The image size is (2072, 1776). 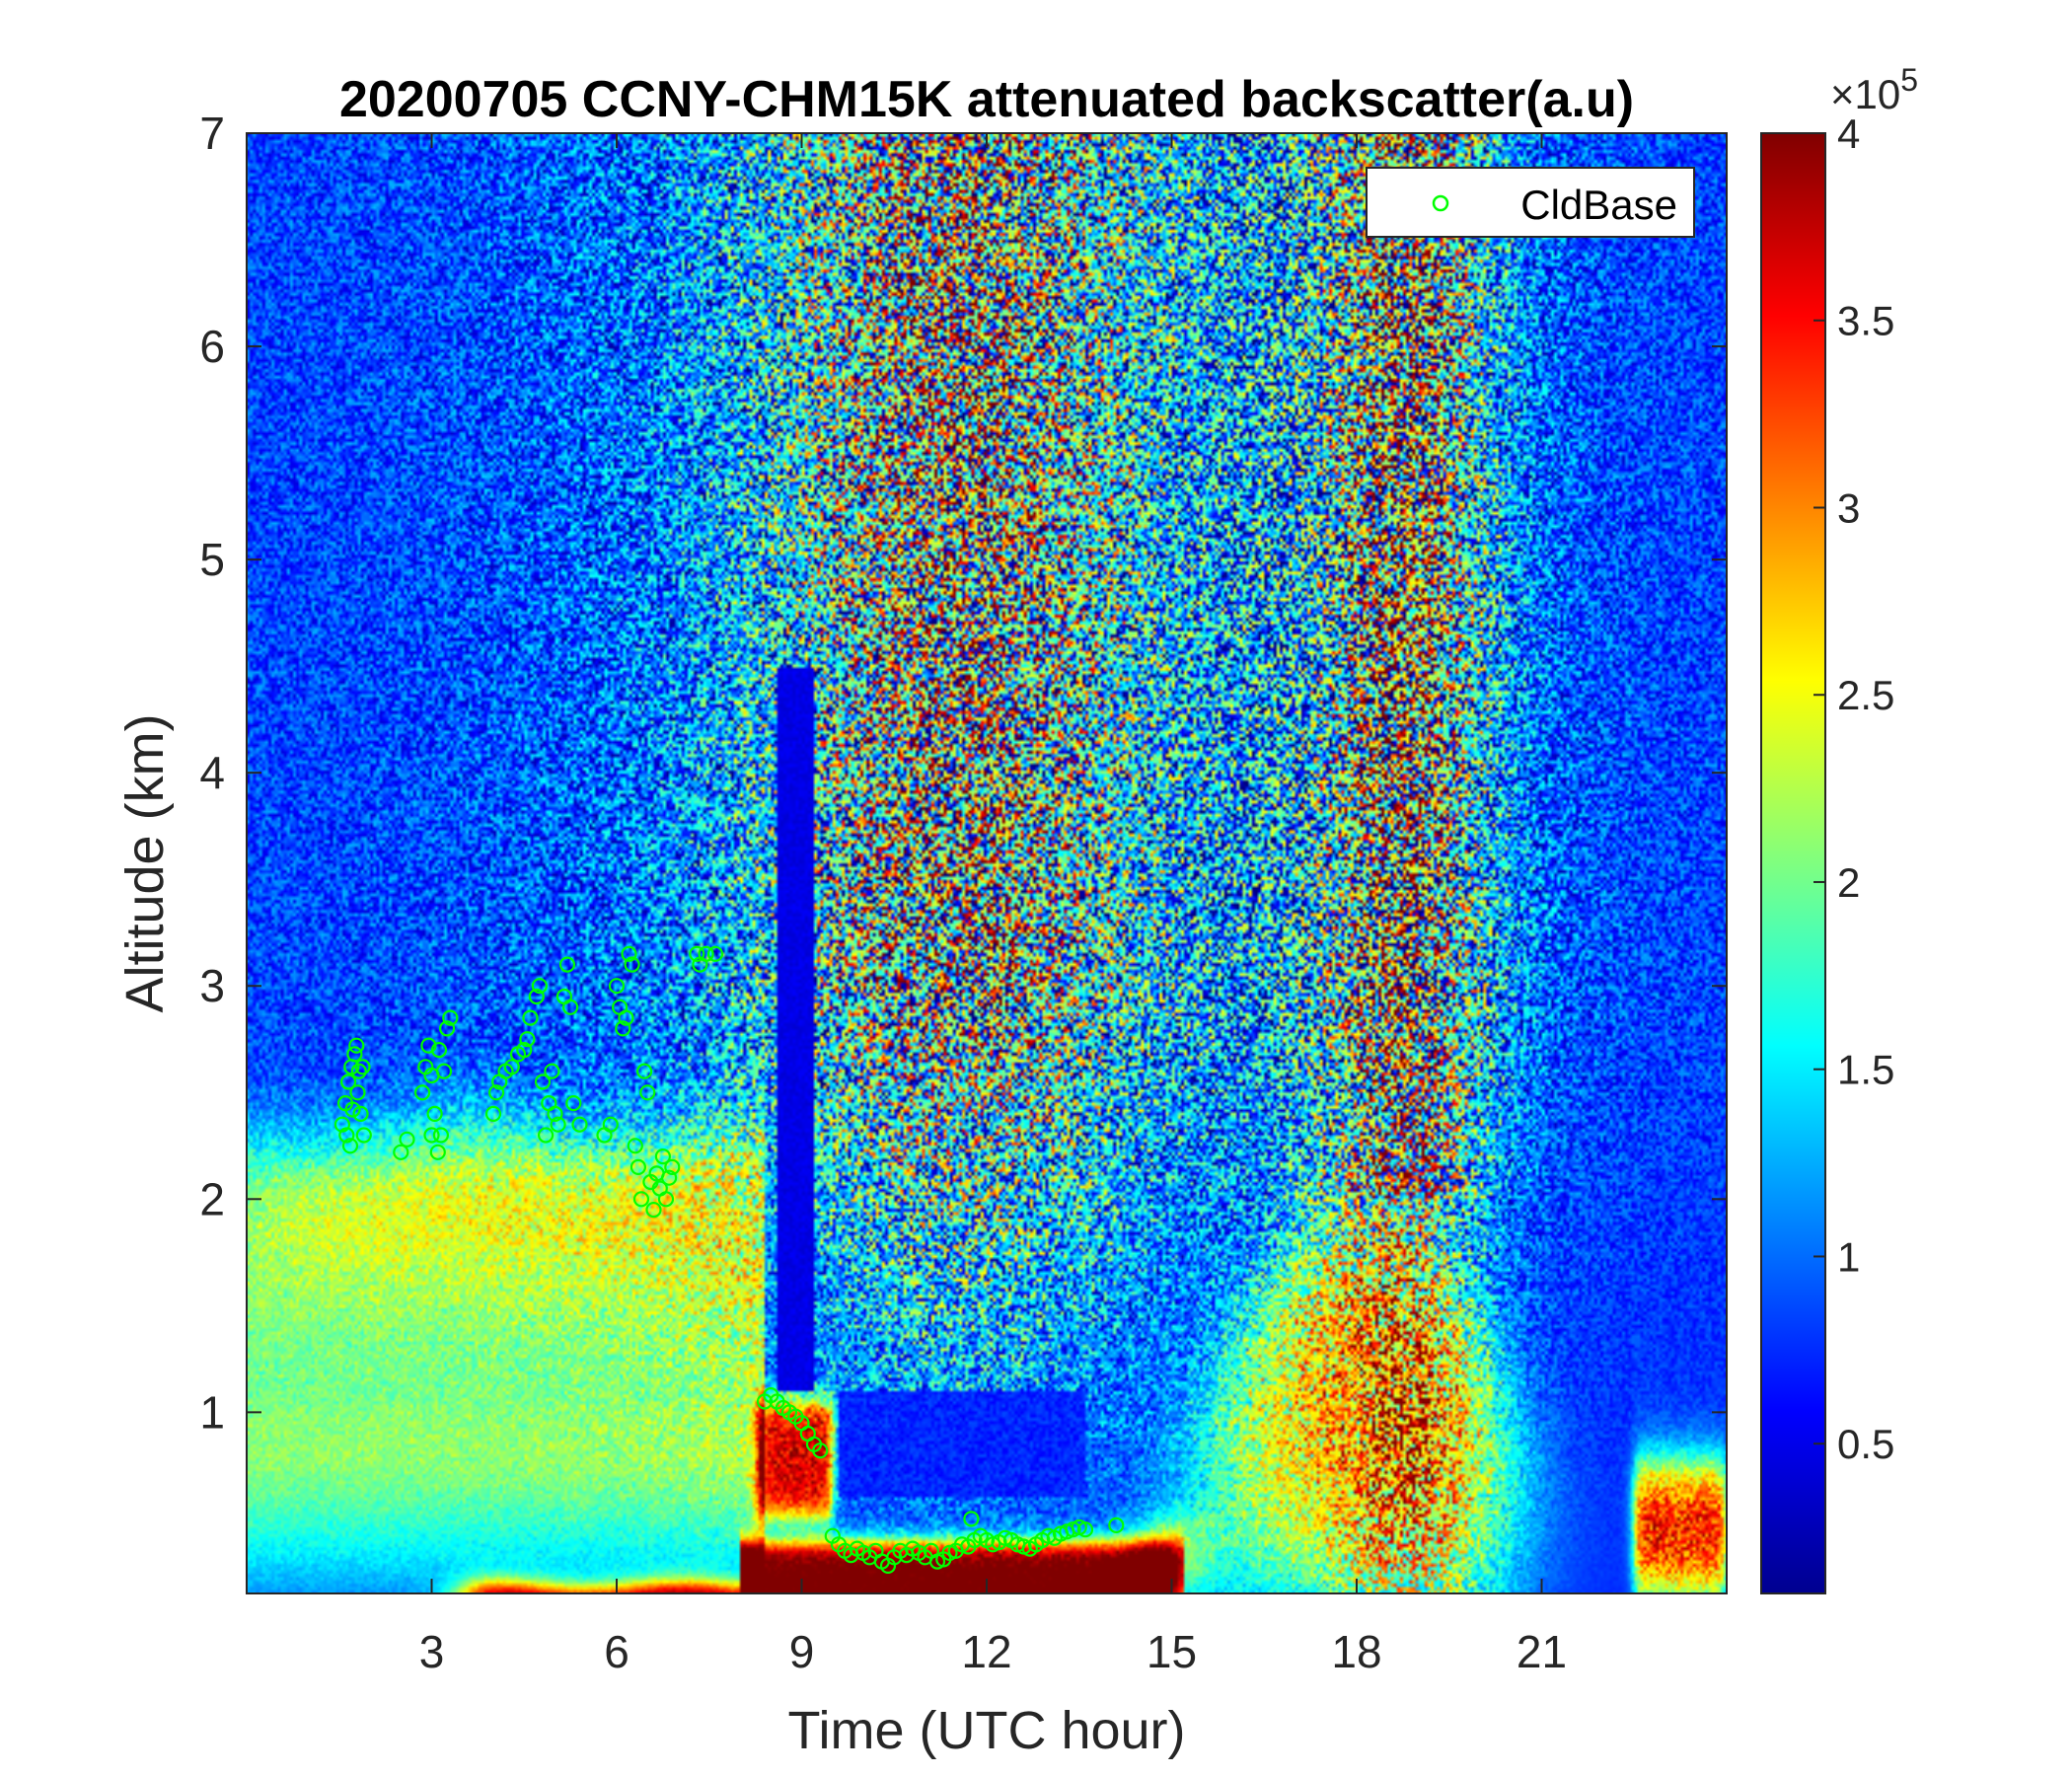 I want to click on legend-marker, so click(x=1440, y=203).